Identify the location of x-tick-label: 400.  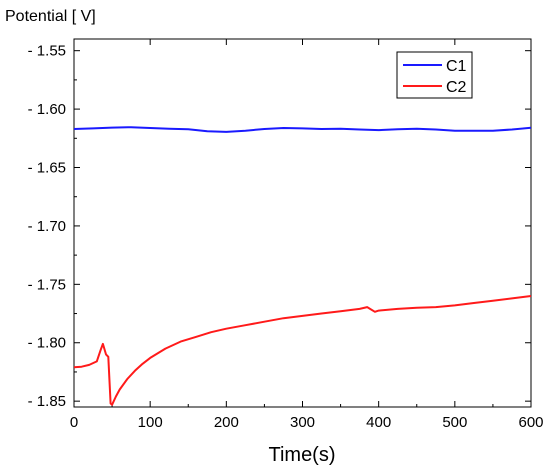
(378, 422).